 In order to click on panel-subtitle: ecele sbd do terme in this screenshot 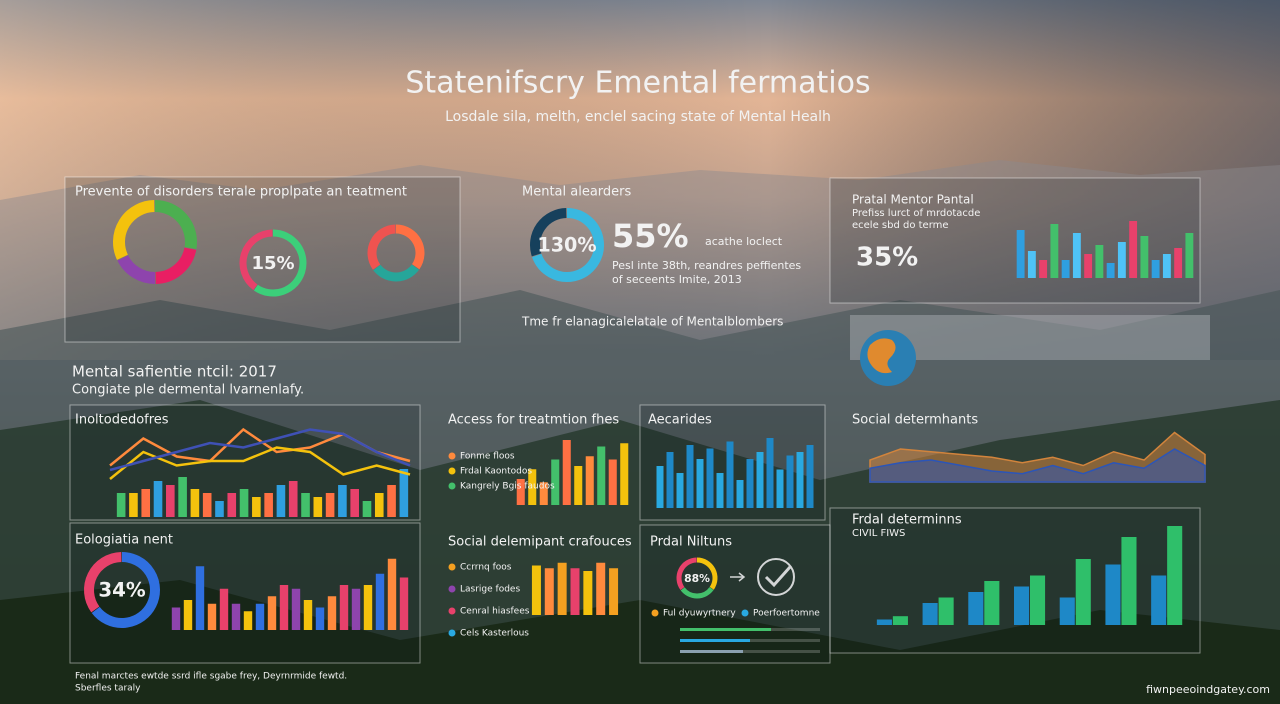, I will do `click(900, 225)`.